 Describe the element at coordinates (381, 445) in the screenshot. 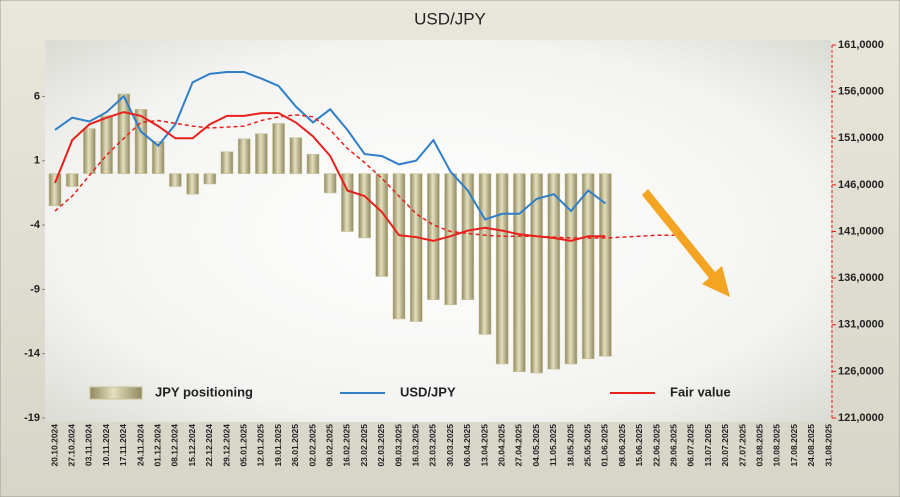

I see `x-tick-label: 02.03.2025` at that location.